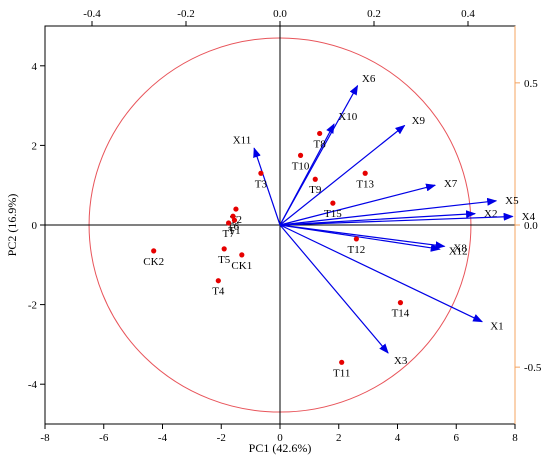 Image resolution: width=550 pixels, height=463 pixels. I want to click on right-tick-label: -0.5, so click(533, 368).